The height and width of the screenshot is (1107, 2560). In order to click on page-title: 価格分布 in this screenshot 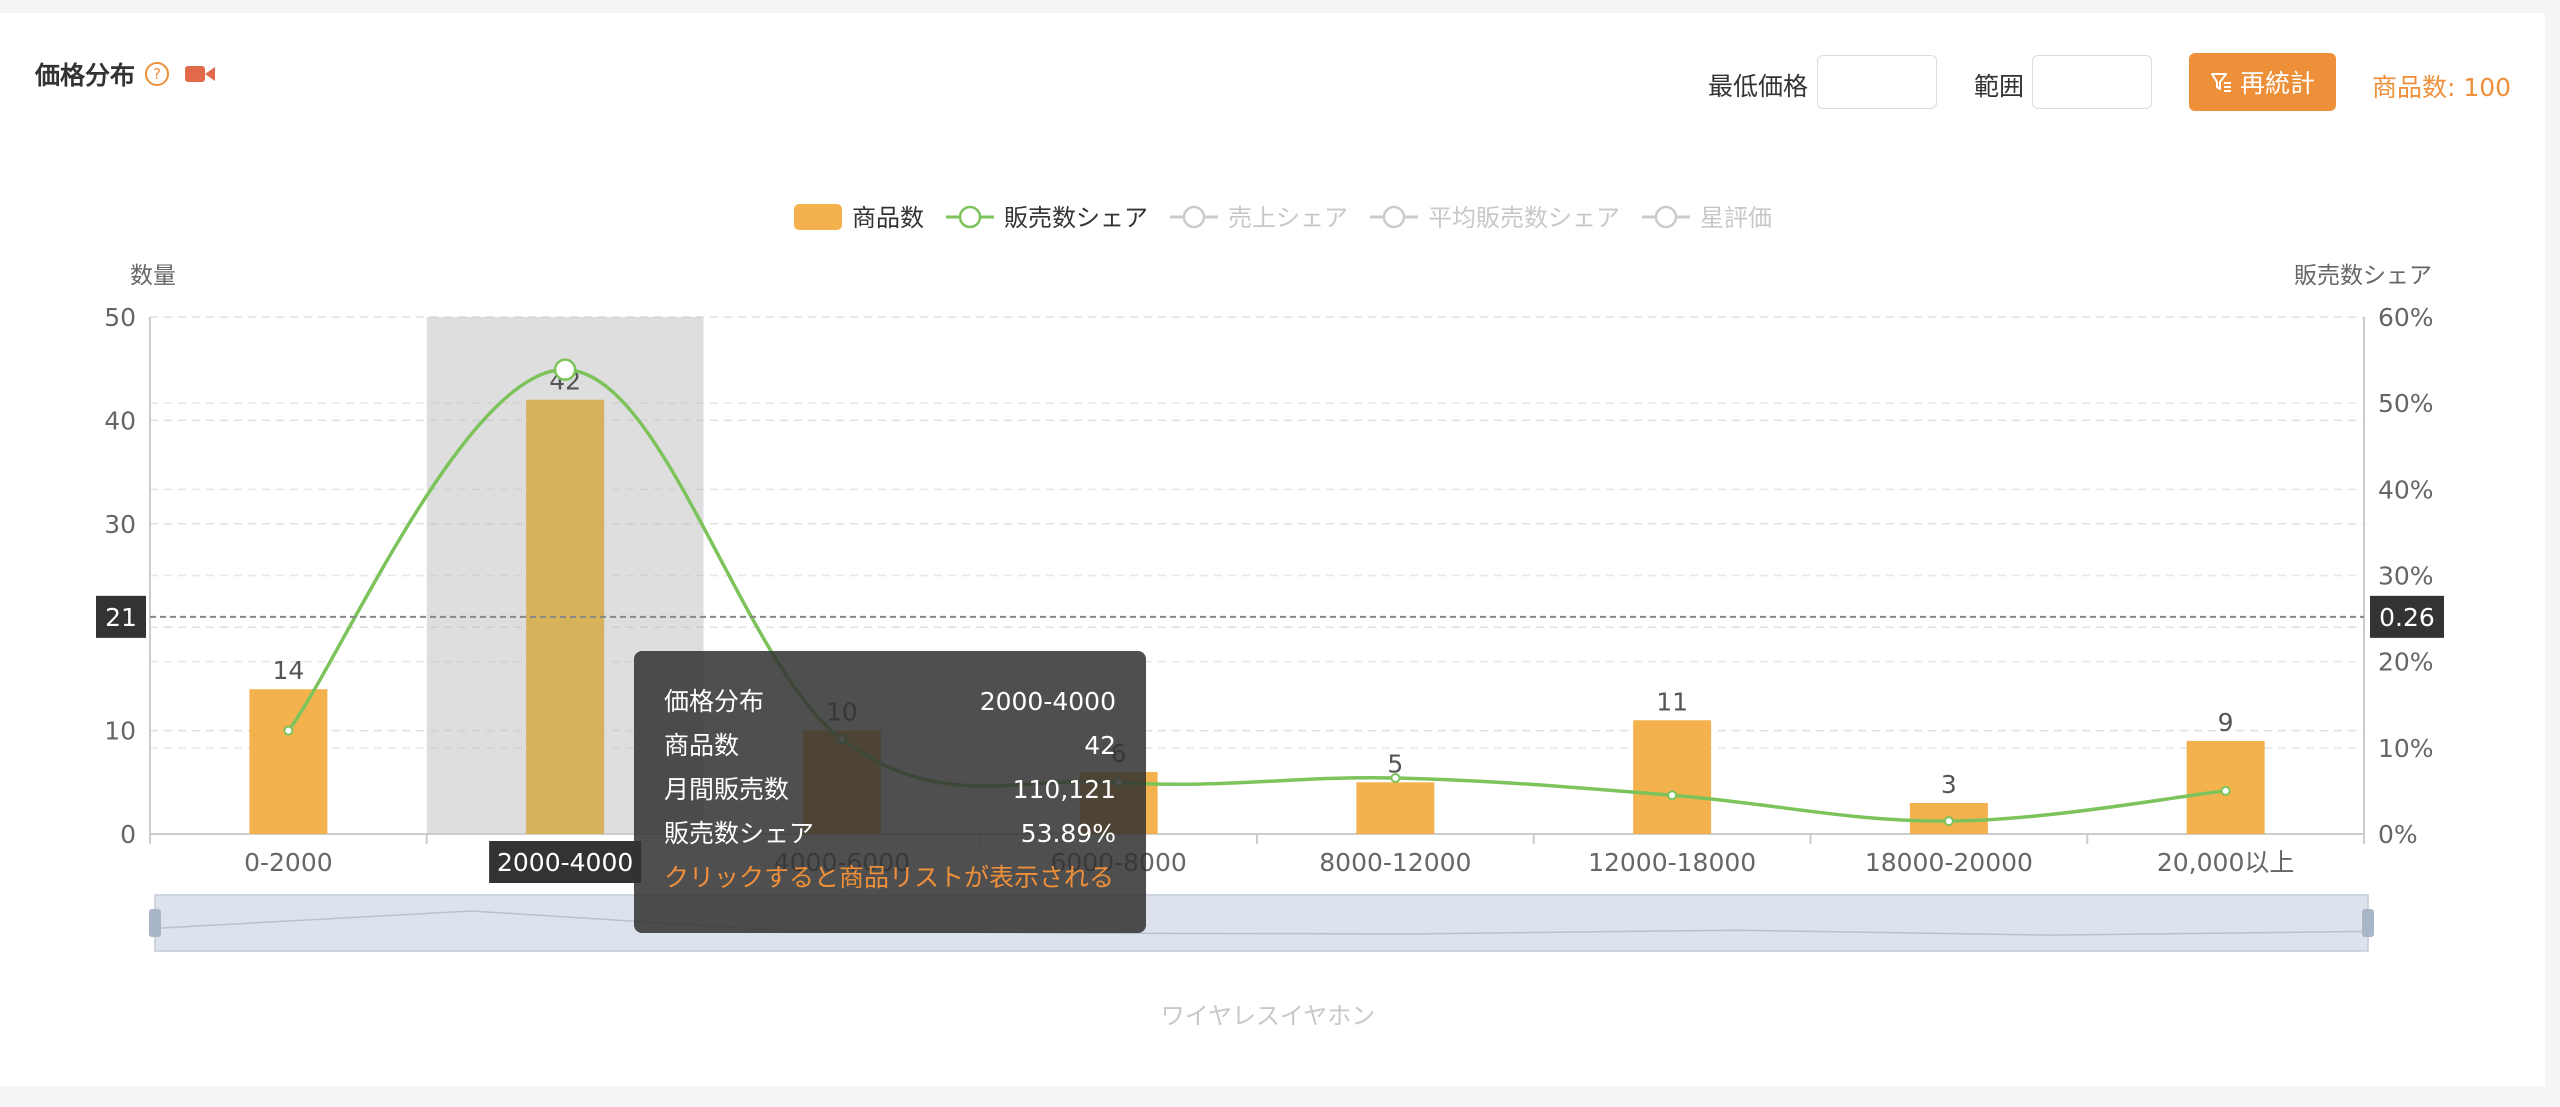, I will do `click(85, 75)`.